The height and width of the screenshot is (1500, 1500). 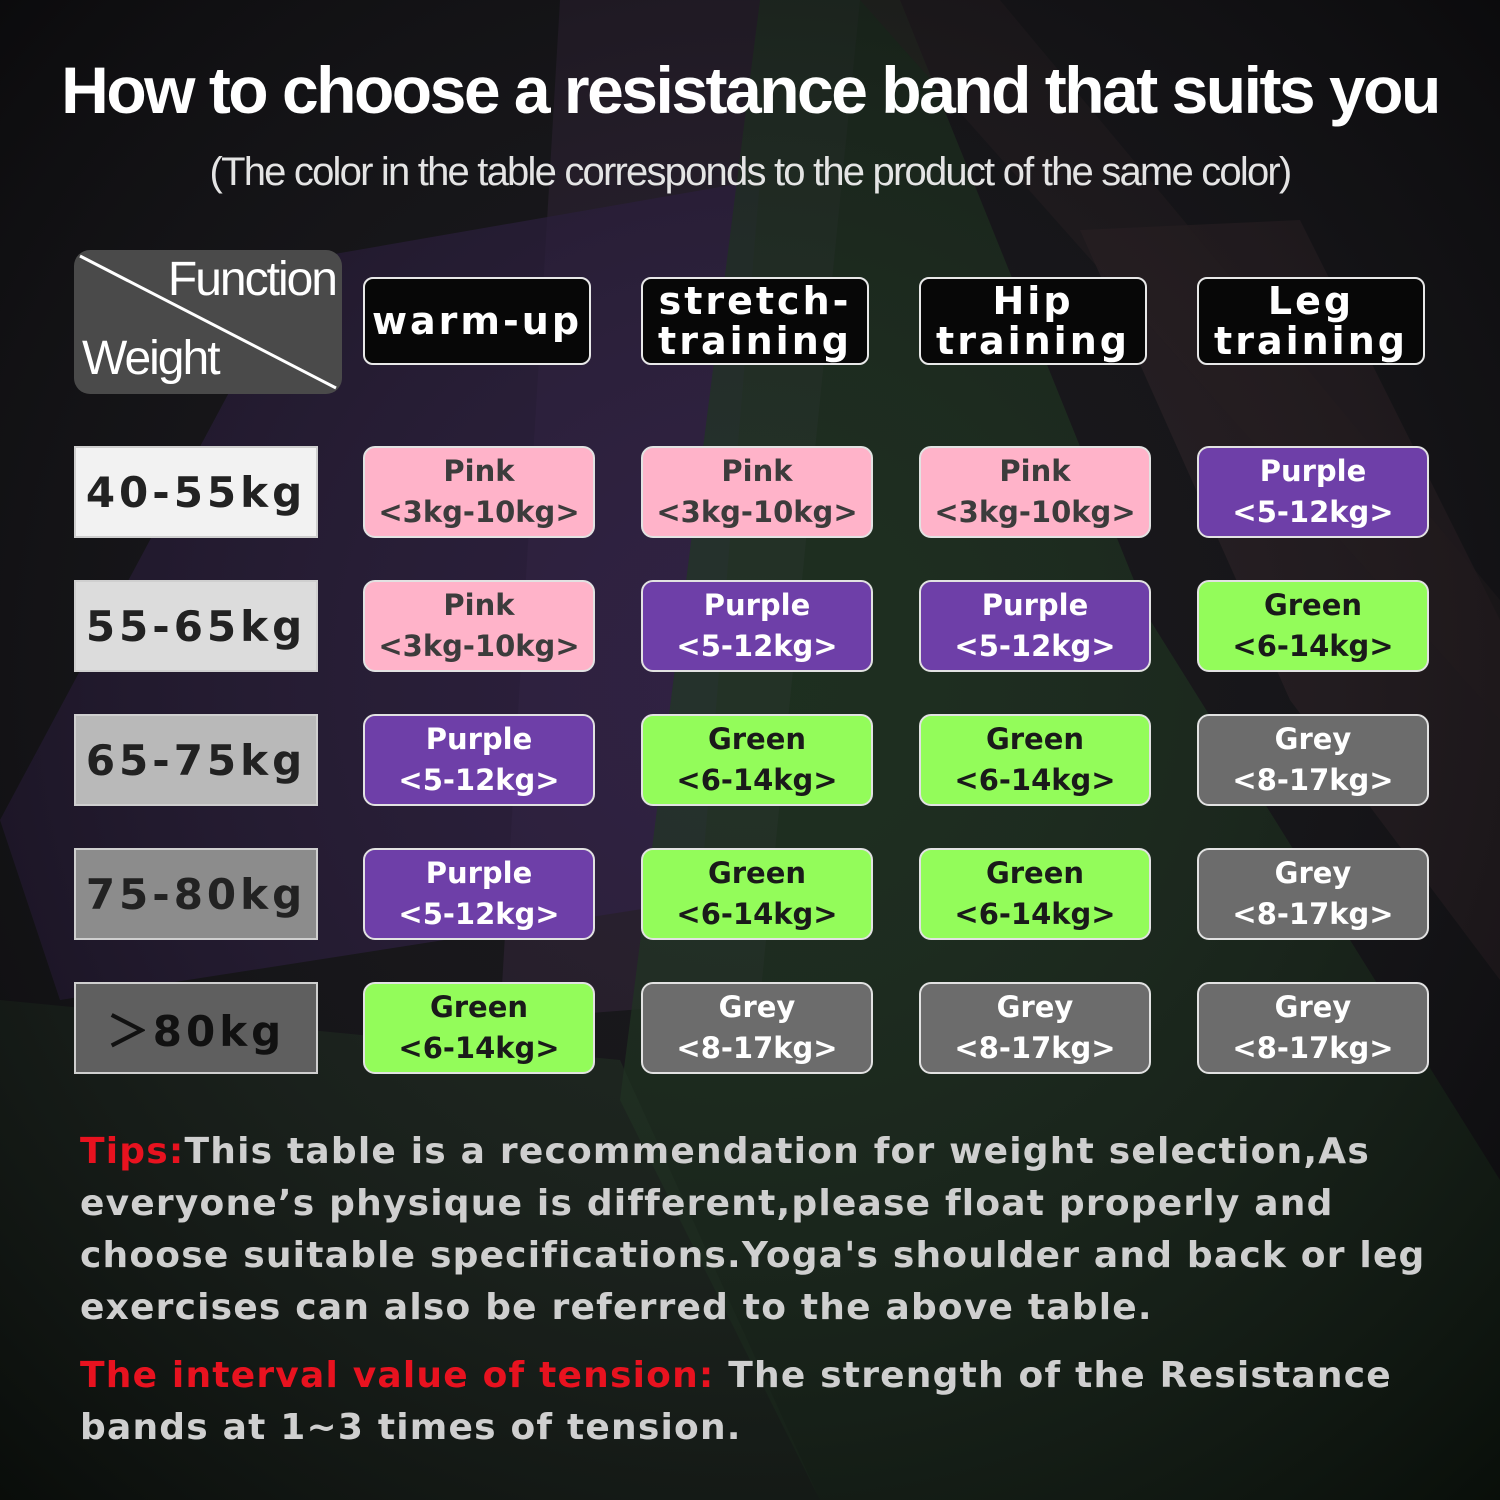 I want to click on column-header-leg-training: Leg training, so click(x=1311, y=321).